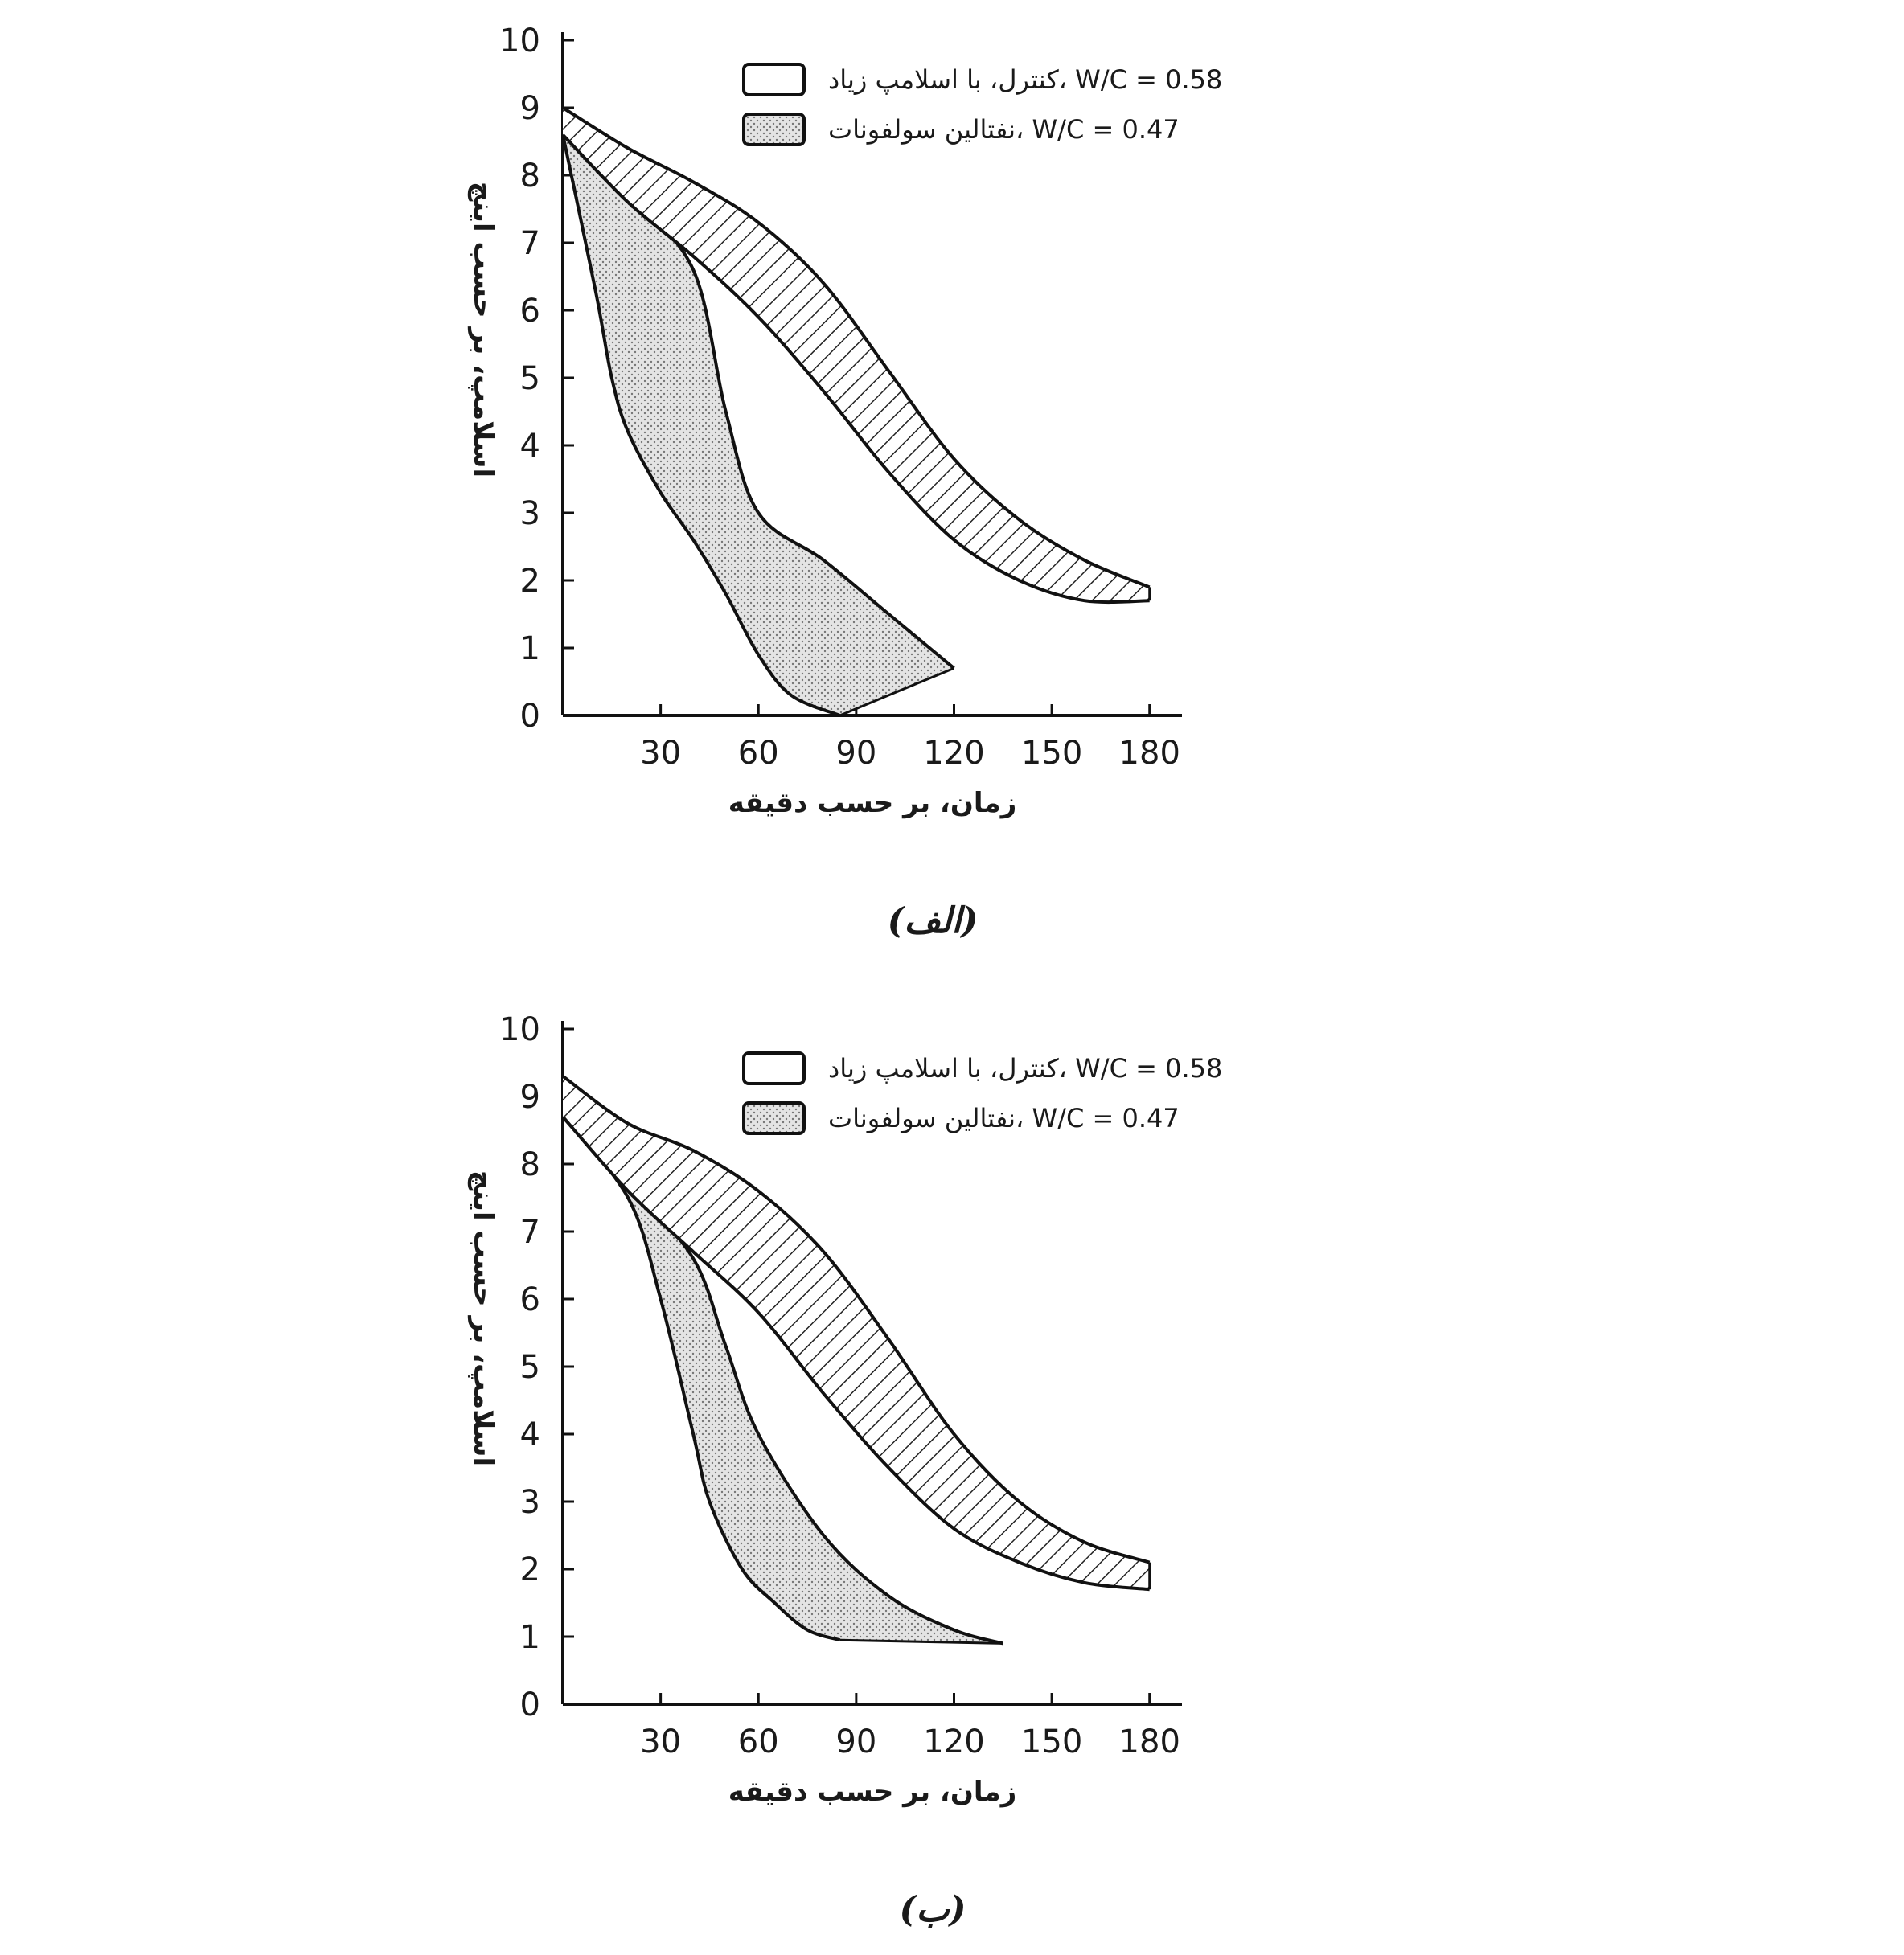 The image size is (1904, 1955). Describe the element at coordinates (932, 1909) in the screenshot. I see `figure-caption: (ب)` at that location.